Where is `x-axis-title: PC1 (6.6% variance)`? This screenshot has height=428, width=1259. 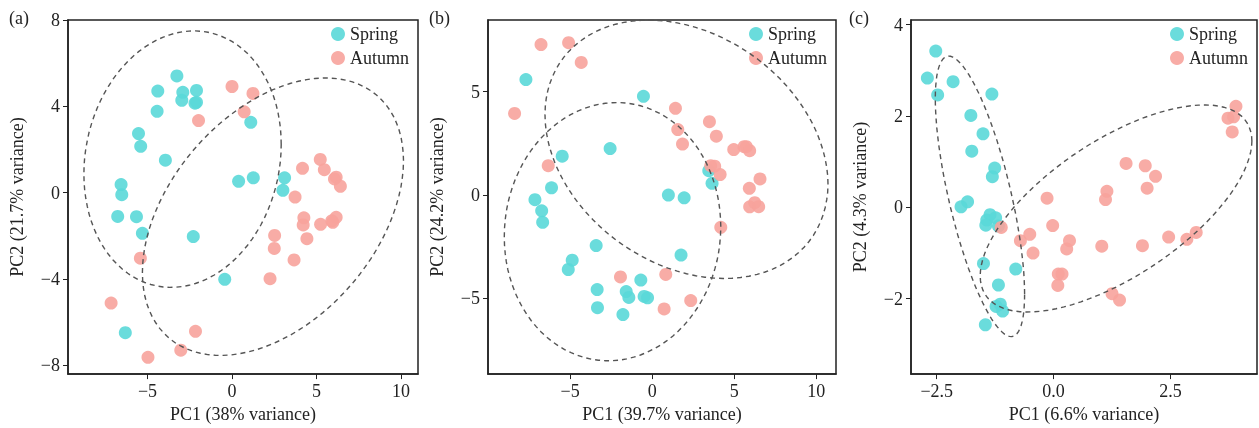 x-axis-title: PC1 (6.6% variance) is located at coordinates (1084, 414).